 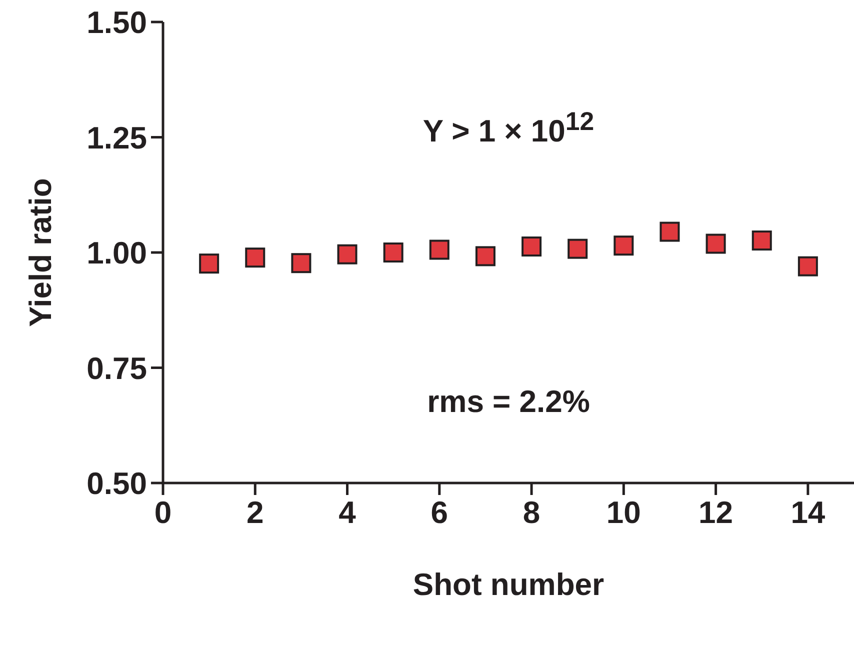 I want to click on y-tick-label: 1.00, so click(x=116, y=253).